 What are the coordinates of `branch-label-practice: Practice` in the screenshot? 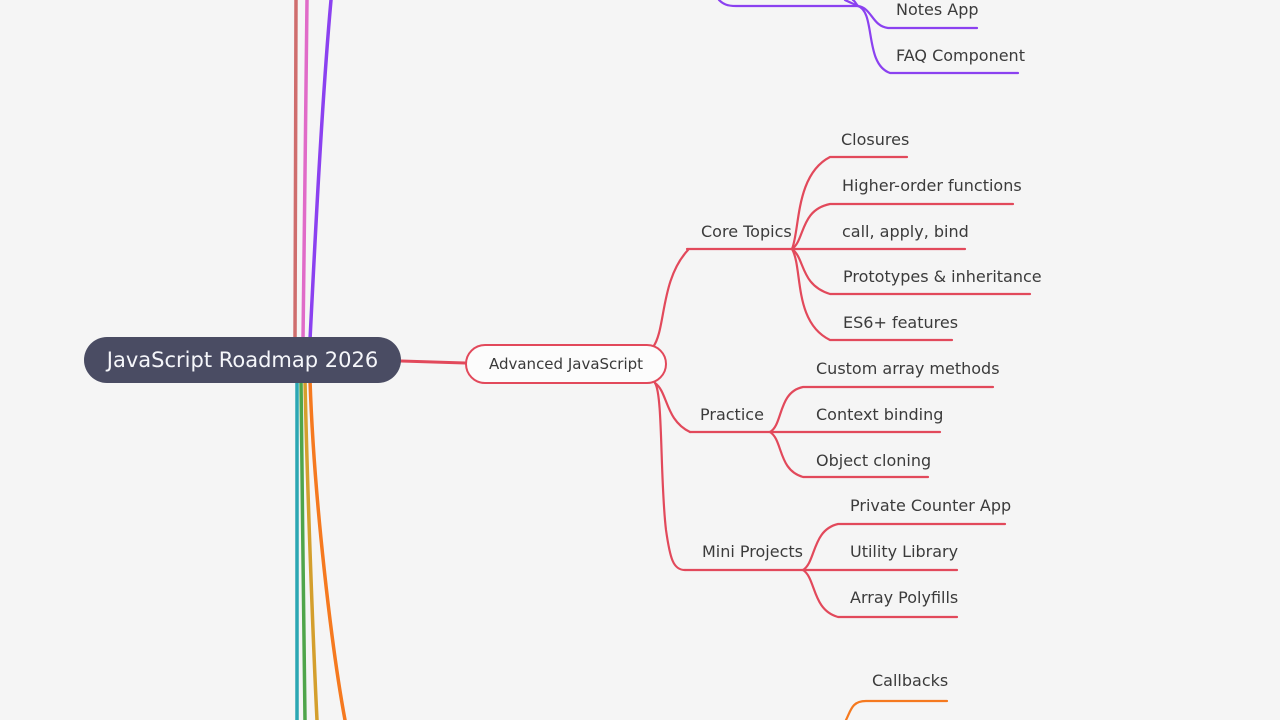 It's located at (732, 414).